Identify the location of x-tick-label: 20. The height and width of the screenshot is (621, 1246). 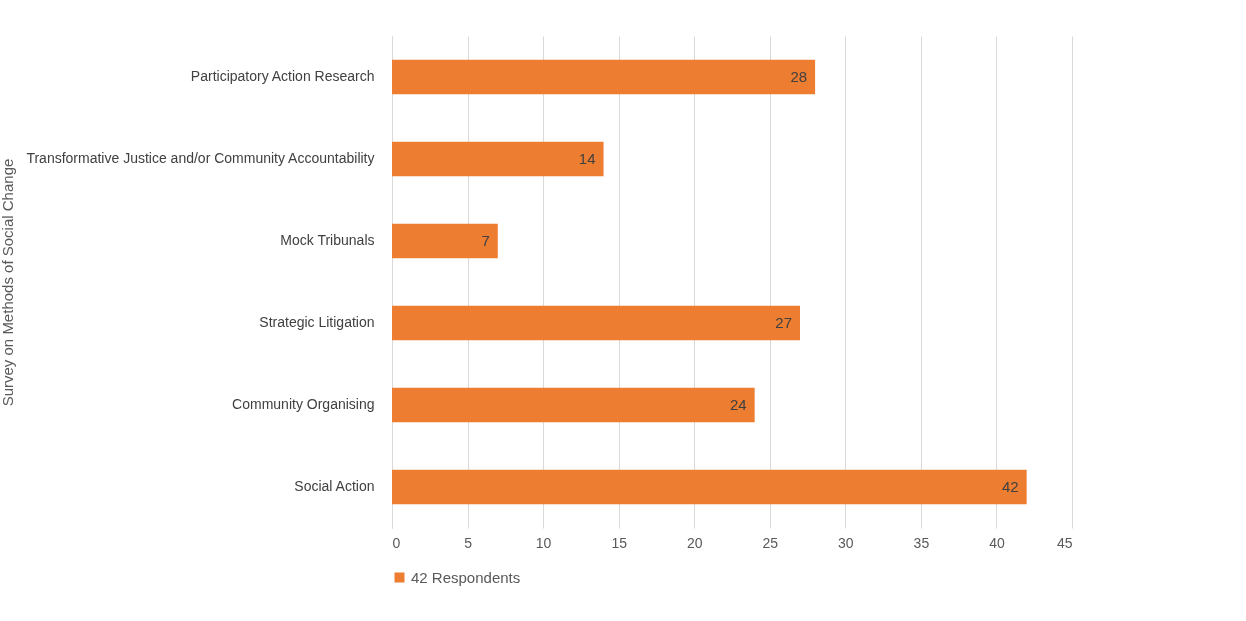
(694, 542).